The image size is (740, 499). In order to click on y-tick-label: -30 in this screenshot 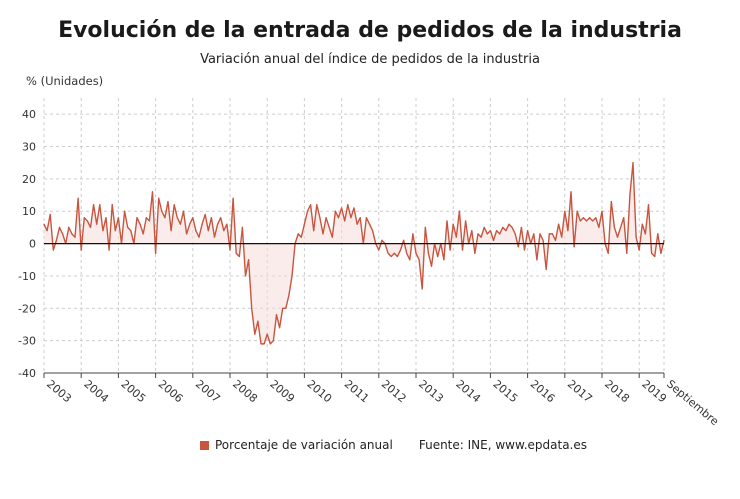, I will do `click(27, 341)`.